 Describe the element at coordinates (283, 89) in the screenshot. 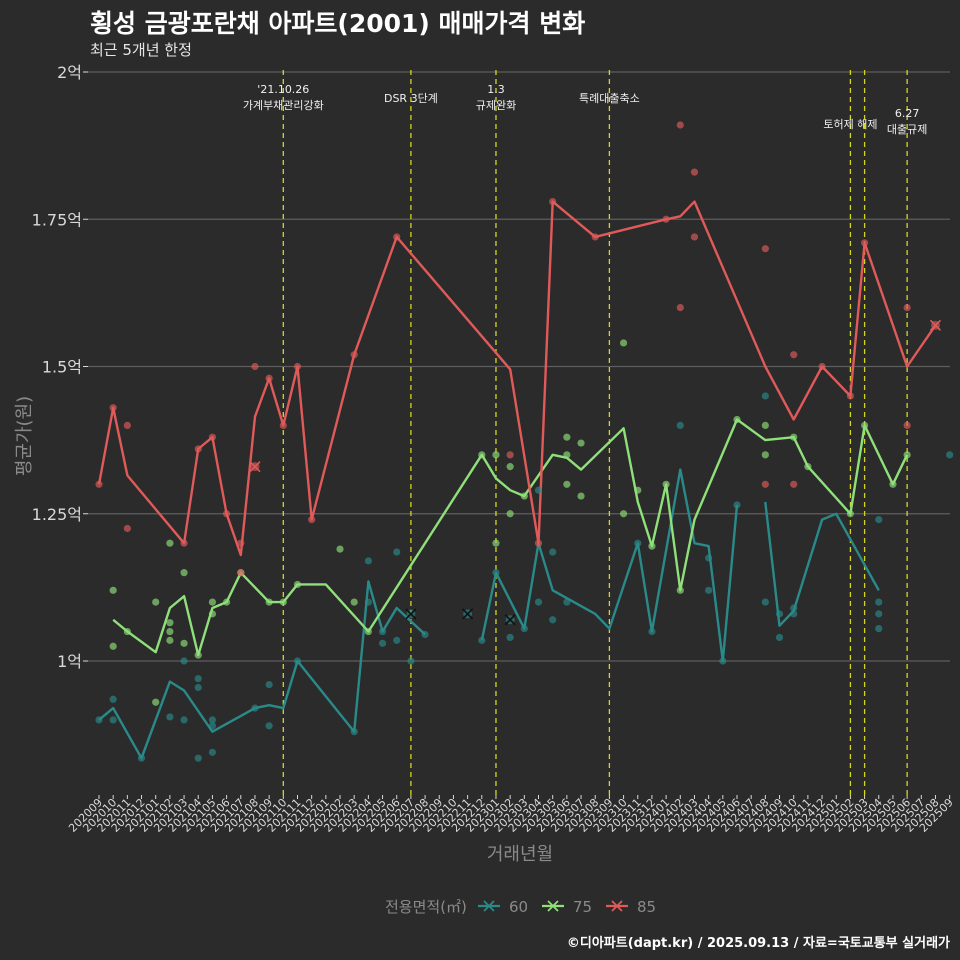

I see `event-label: '21.10.26` at that location.